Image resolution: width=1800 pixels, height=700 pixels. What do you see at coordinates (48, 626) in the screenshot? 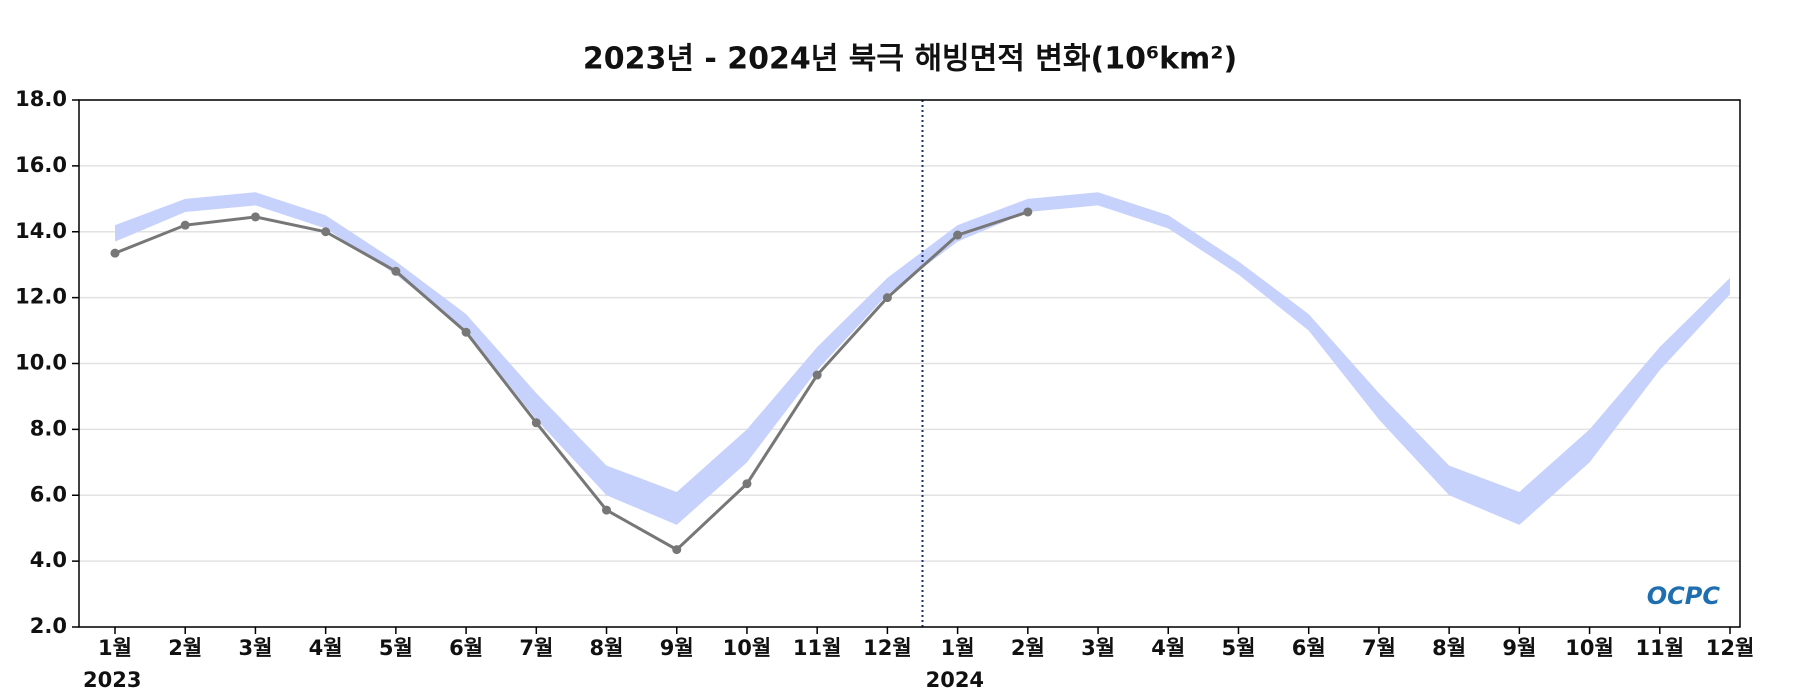
I see `y-tick-label: 2.0` at bounding box center [48, 626].